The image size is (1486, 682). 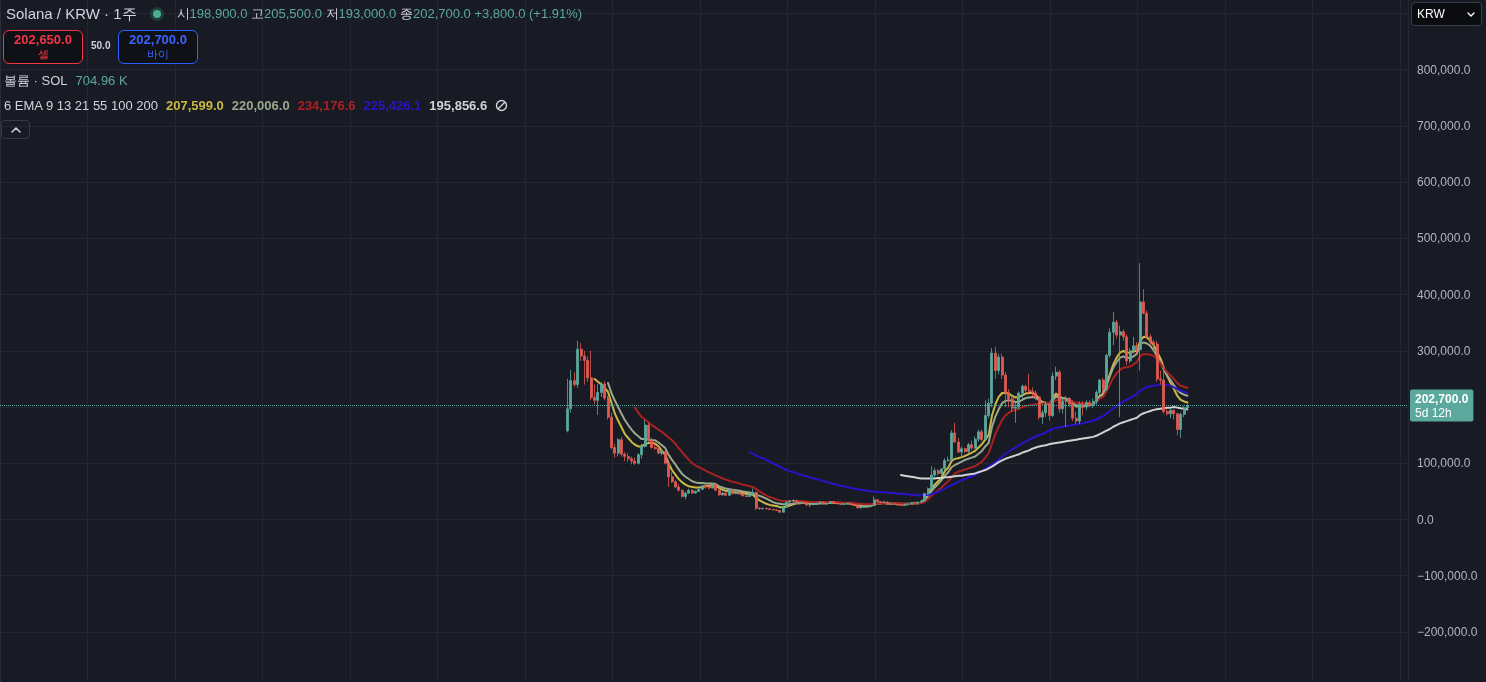 What do you see at coordinates (194, 105) in the screenshot?
I see `annotation: 207,599.0` at bounding box center [194, 105].